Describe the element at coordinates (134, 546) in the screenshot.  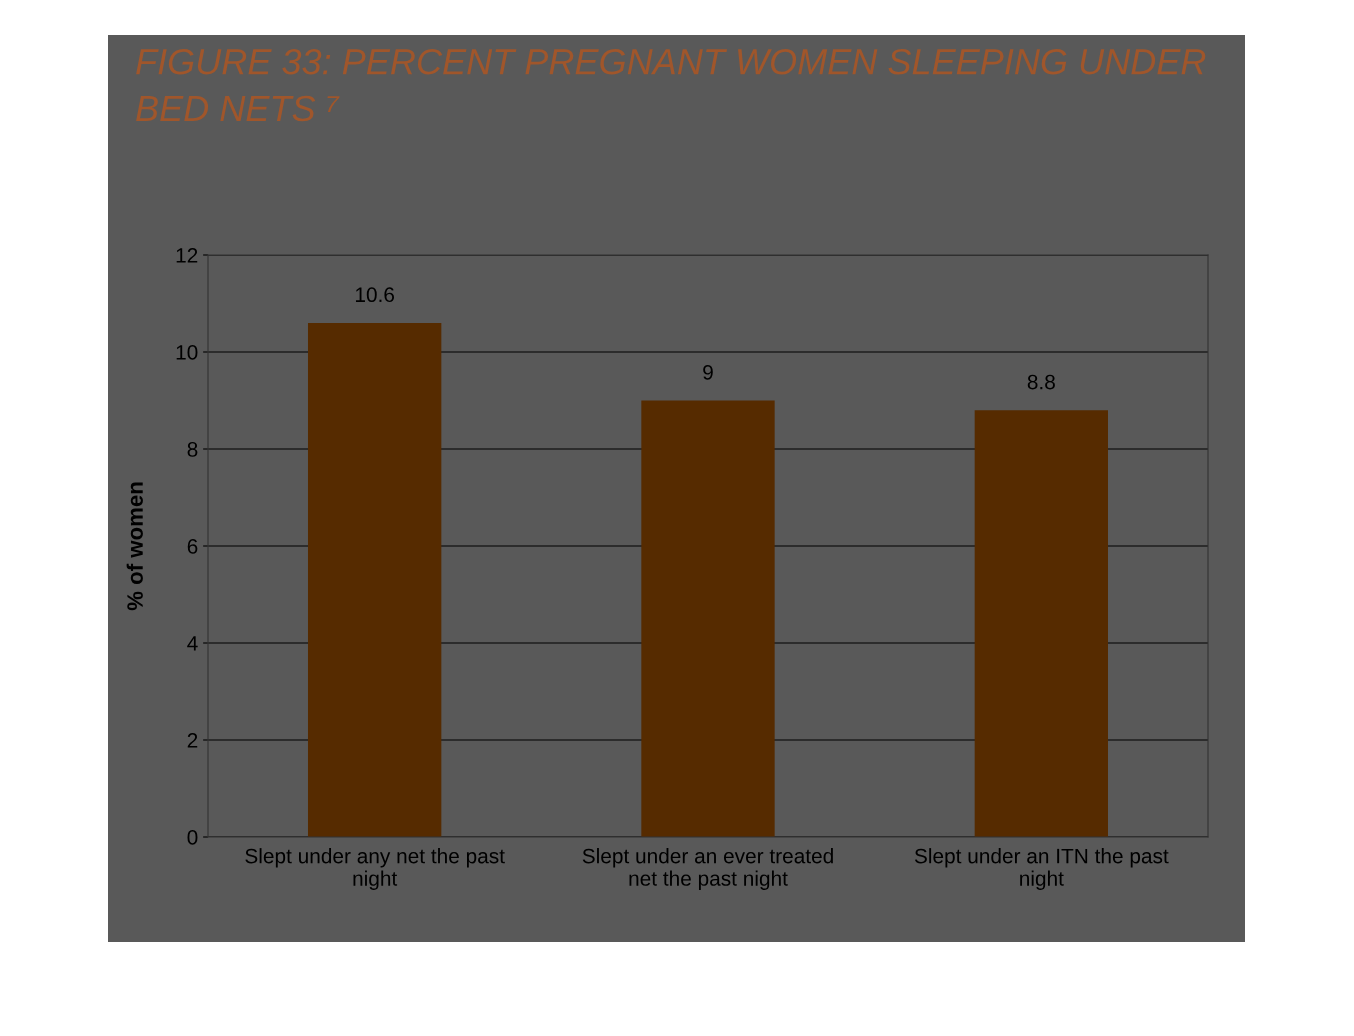
I see `y-axis-title: % of women` at that location.